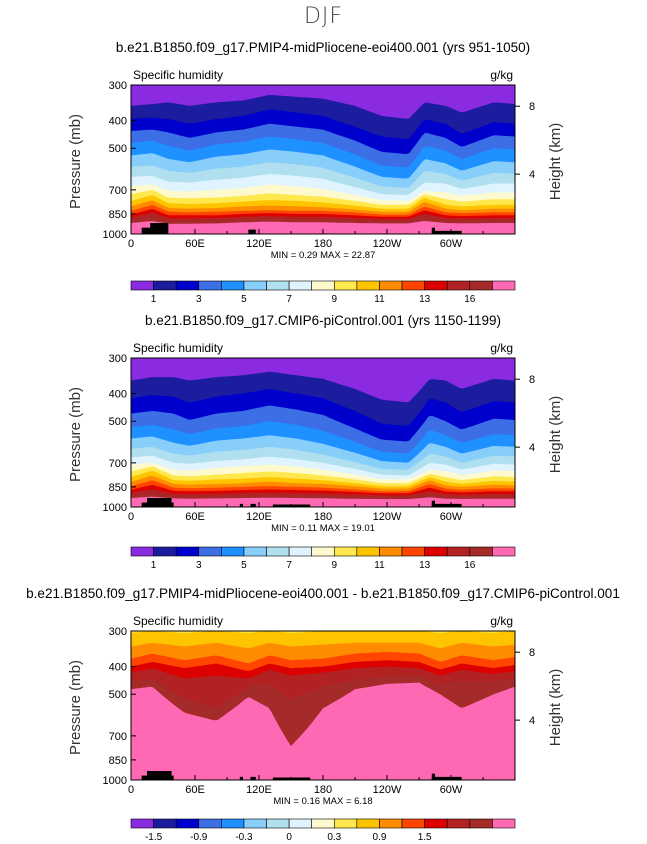  I want to click on page-title: DJF, so click(323, 16).